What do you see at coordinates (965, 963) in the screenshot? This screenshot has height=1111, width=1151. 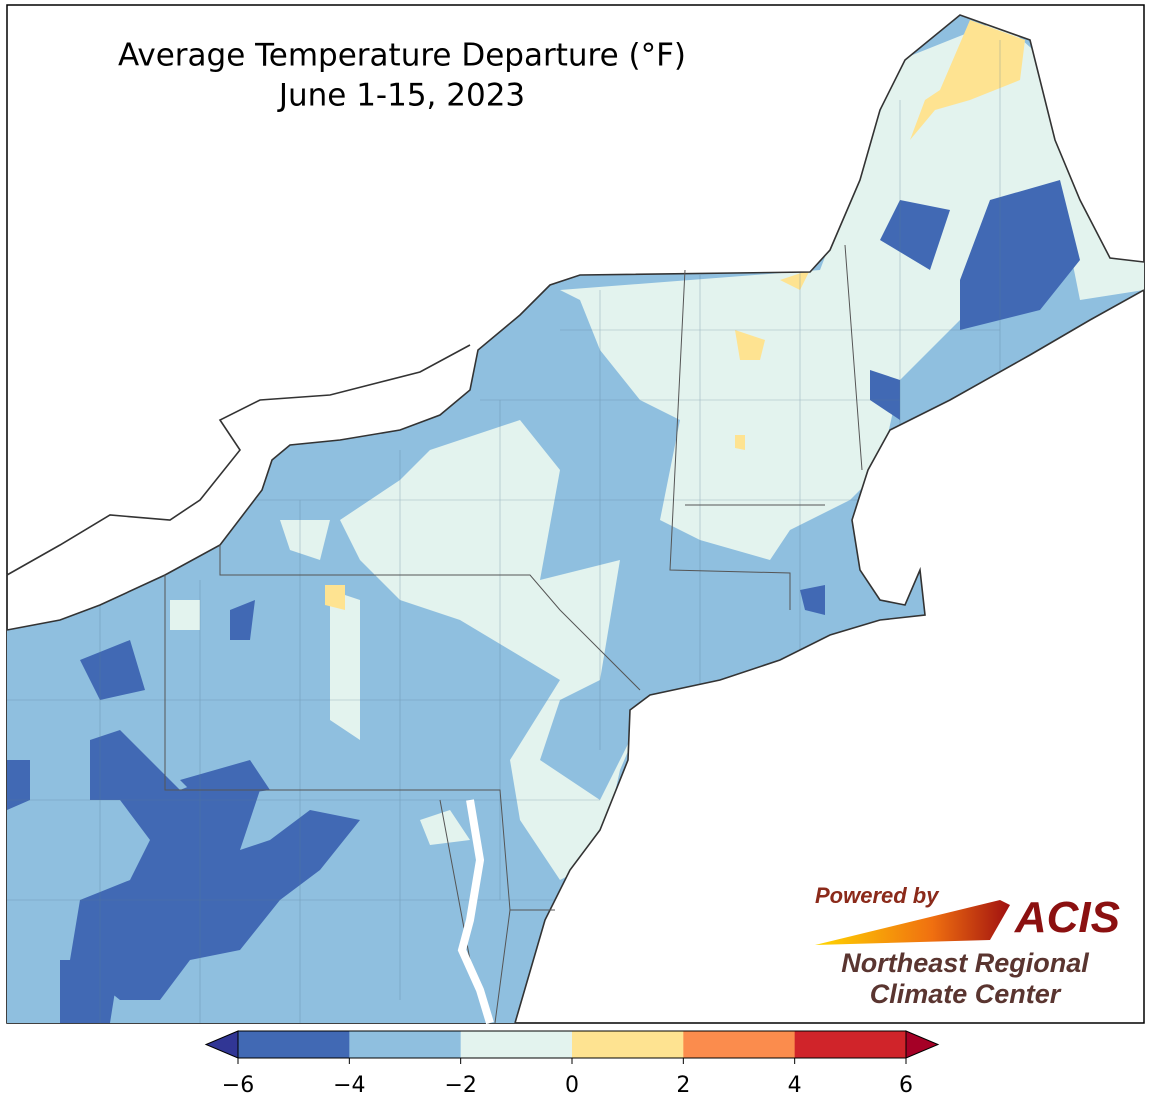 I see `logo-line1: Northeast Regional` at bounding box center [965, 963].